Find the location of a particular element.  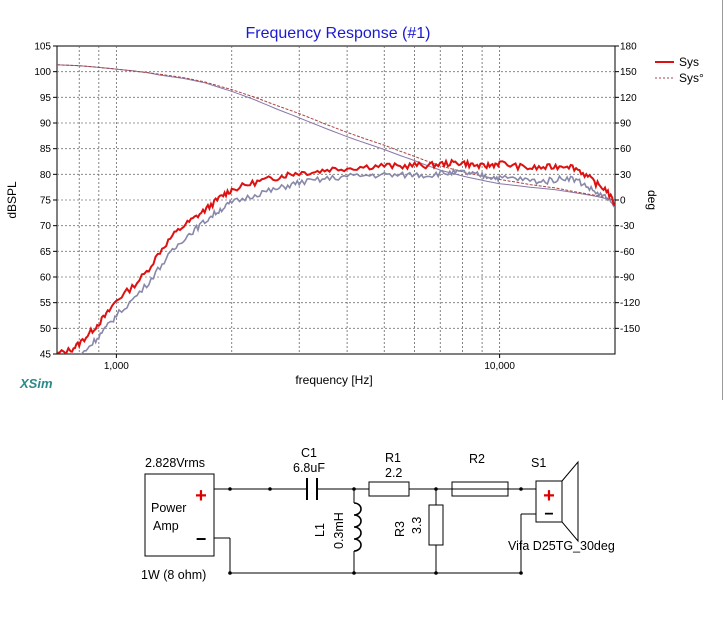

r3-value-label: 3.3 is located at coordinates (417, 525).